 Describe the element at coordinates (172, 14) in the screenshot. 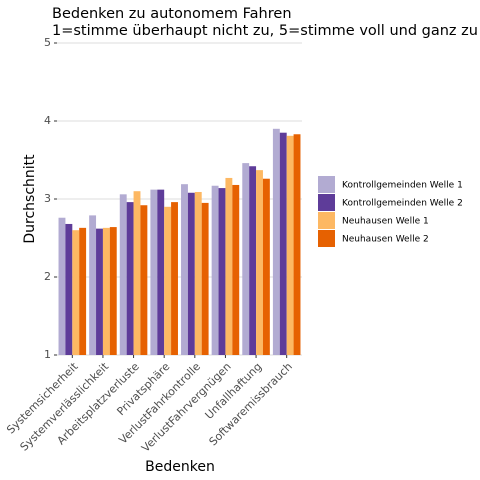

I see `chart-title: Bedenken zu autonomem Fahren` at that location.